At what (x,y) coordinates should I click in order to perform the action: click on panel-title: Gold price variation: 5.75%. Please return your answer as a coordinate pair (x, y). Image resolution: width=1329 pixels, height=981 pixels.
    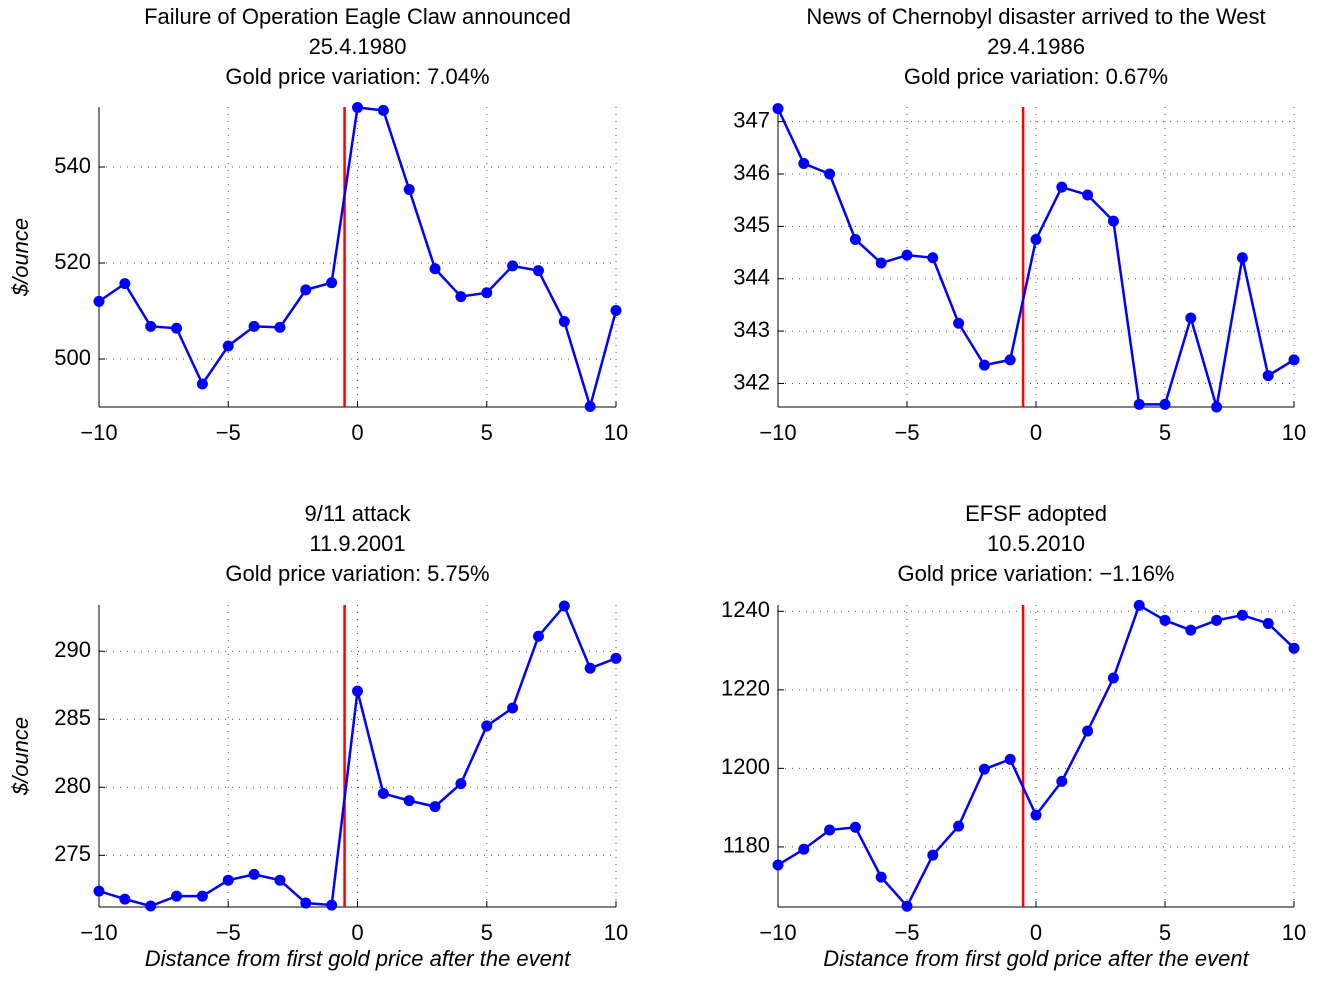
    Looking at the image, I should click on (357, 573).